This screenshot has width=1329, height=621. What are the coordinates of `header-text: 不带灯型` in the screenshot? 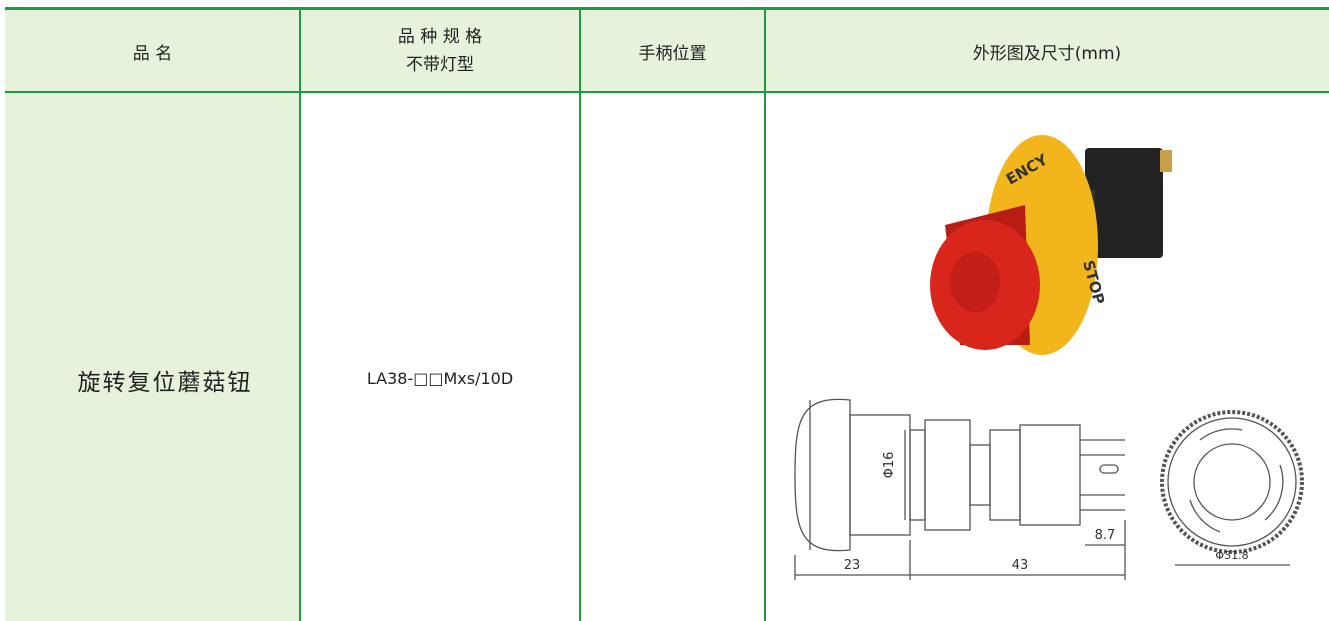 It's located at (440, 65).